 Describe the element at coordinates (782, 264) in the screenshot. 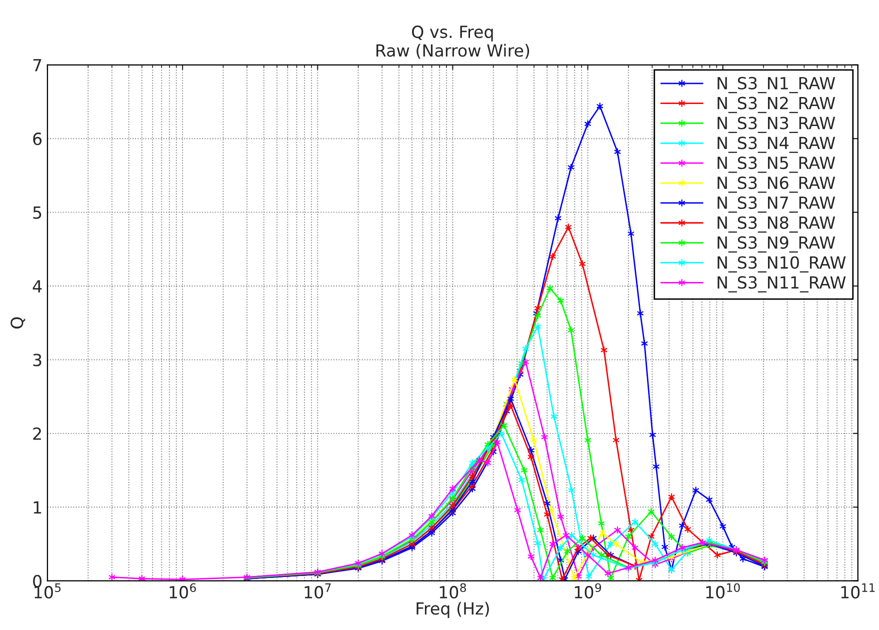

I see `legend-label: N_S3_N10_RAW` at that location.